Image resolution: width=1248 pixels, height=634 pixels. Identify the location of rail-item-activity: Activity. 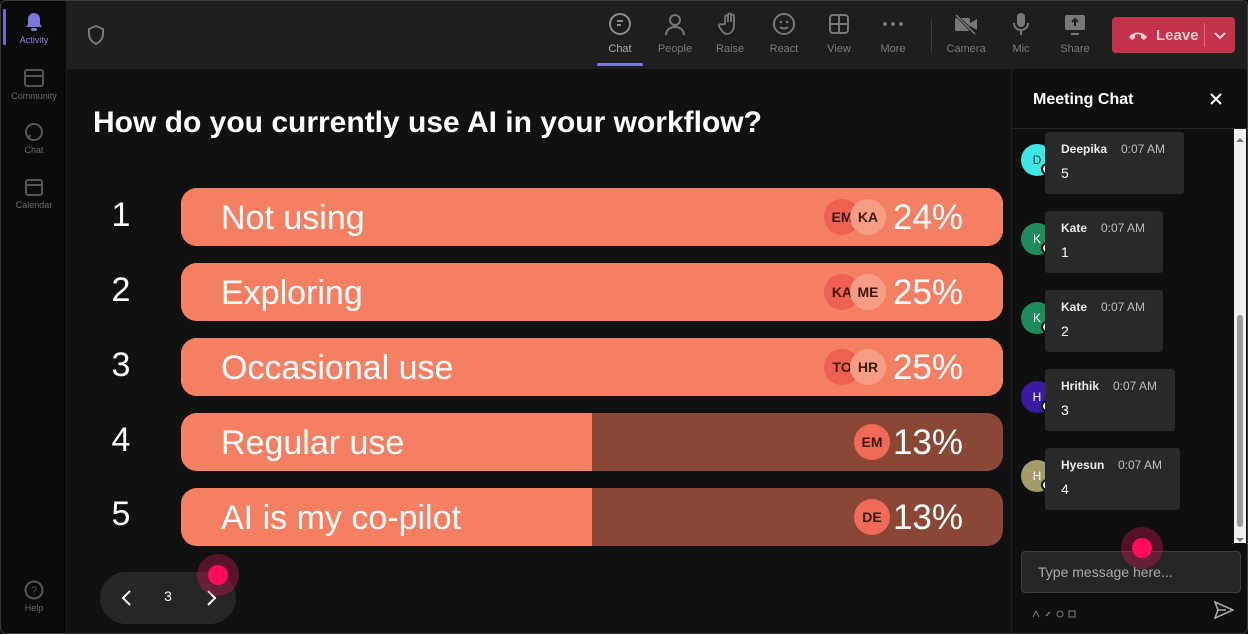
(34, 36).